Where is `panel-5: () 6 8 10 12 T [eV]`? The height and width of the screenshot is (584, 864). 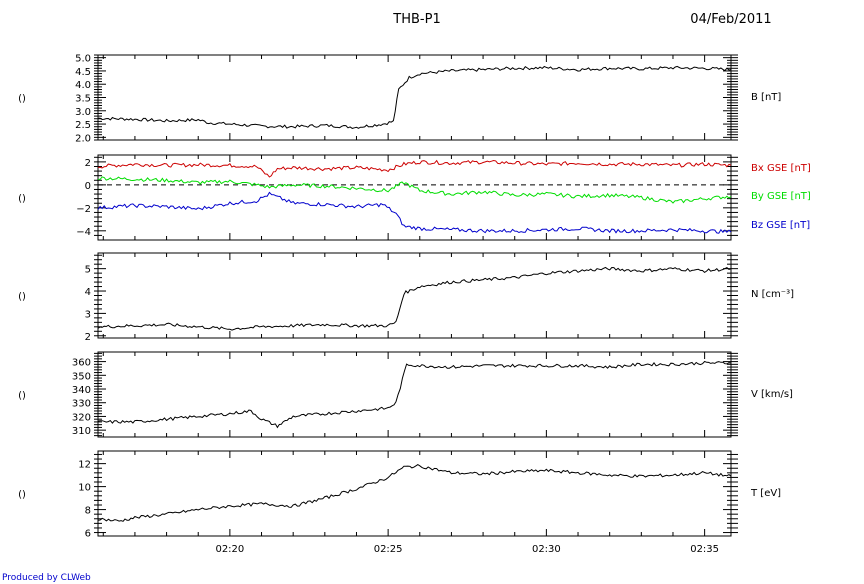
panel-5: () 6 8 10 12 T [eV] is located at coordinates (399, 495).